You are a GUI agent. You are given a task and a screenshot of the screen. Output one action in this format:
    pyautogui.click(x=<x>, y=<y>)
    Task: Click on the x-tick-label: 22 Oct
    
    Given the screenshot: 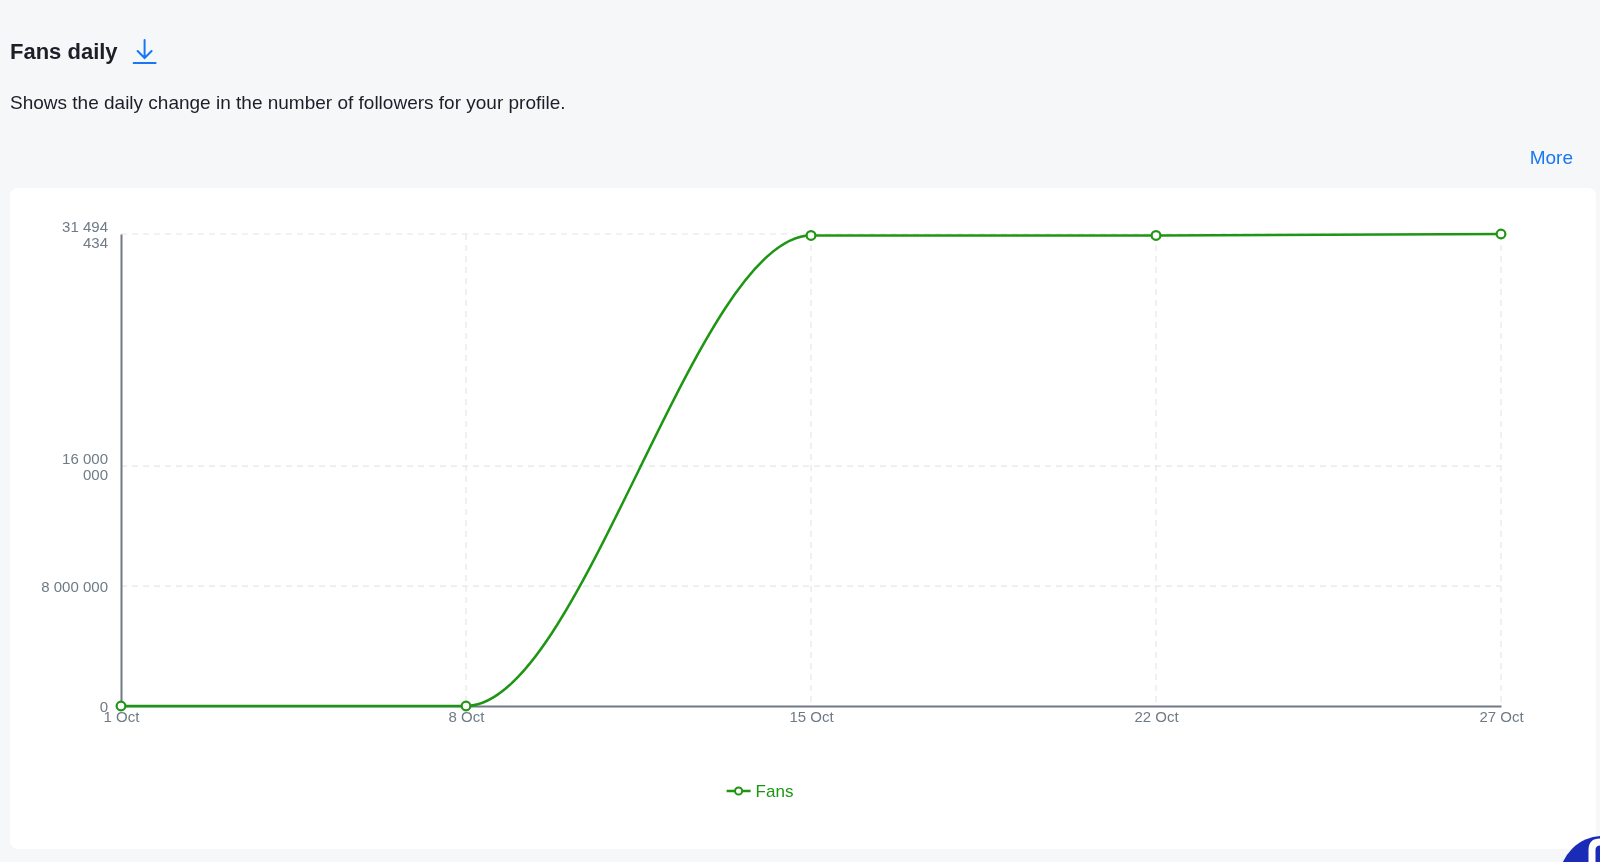 What is the action you would take?
    pyautogui.click(x=1157, y=716)
    